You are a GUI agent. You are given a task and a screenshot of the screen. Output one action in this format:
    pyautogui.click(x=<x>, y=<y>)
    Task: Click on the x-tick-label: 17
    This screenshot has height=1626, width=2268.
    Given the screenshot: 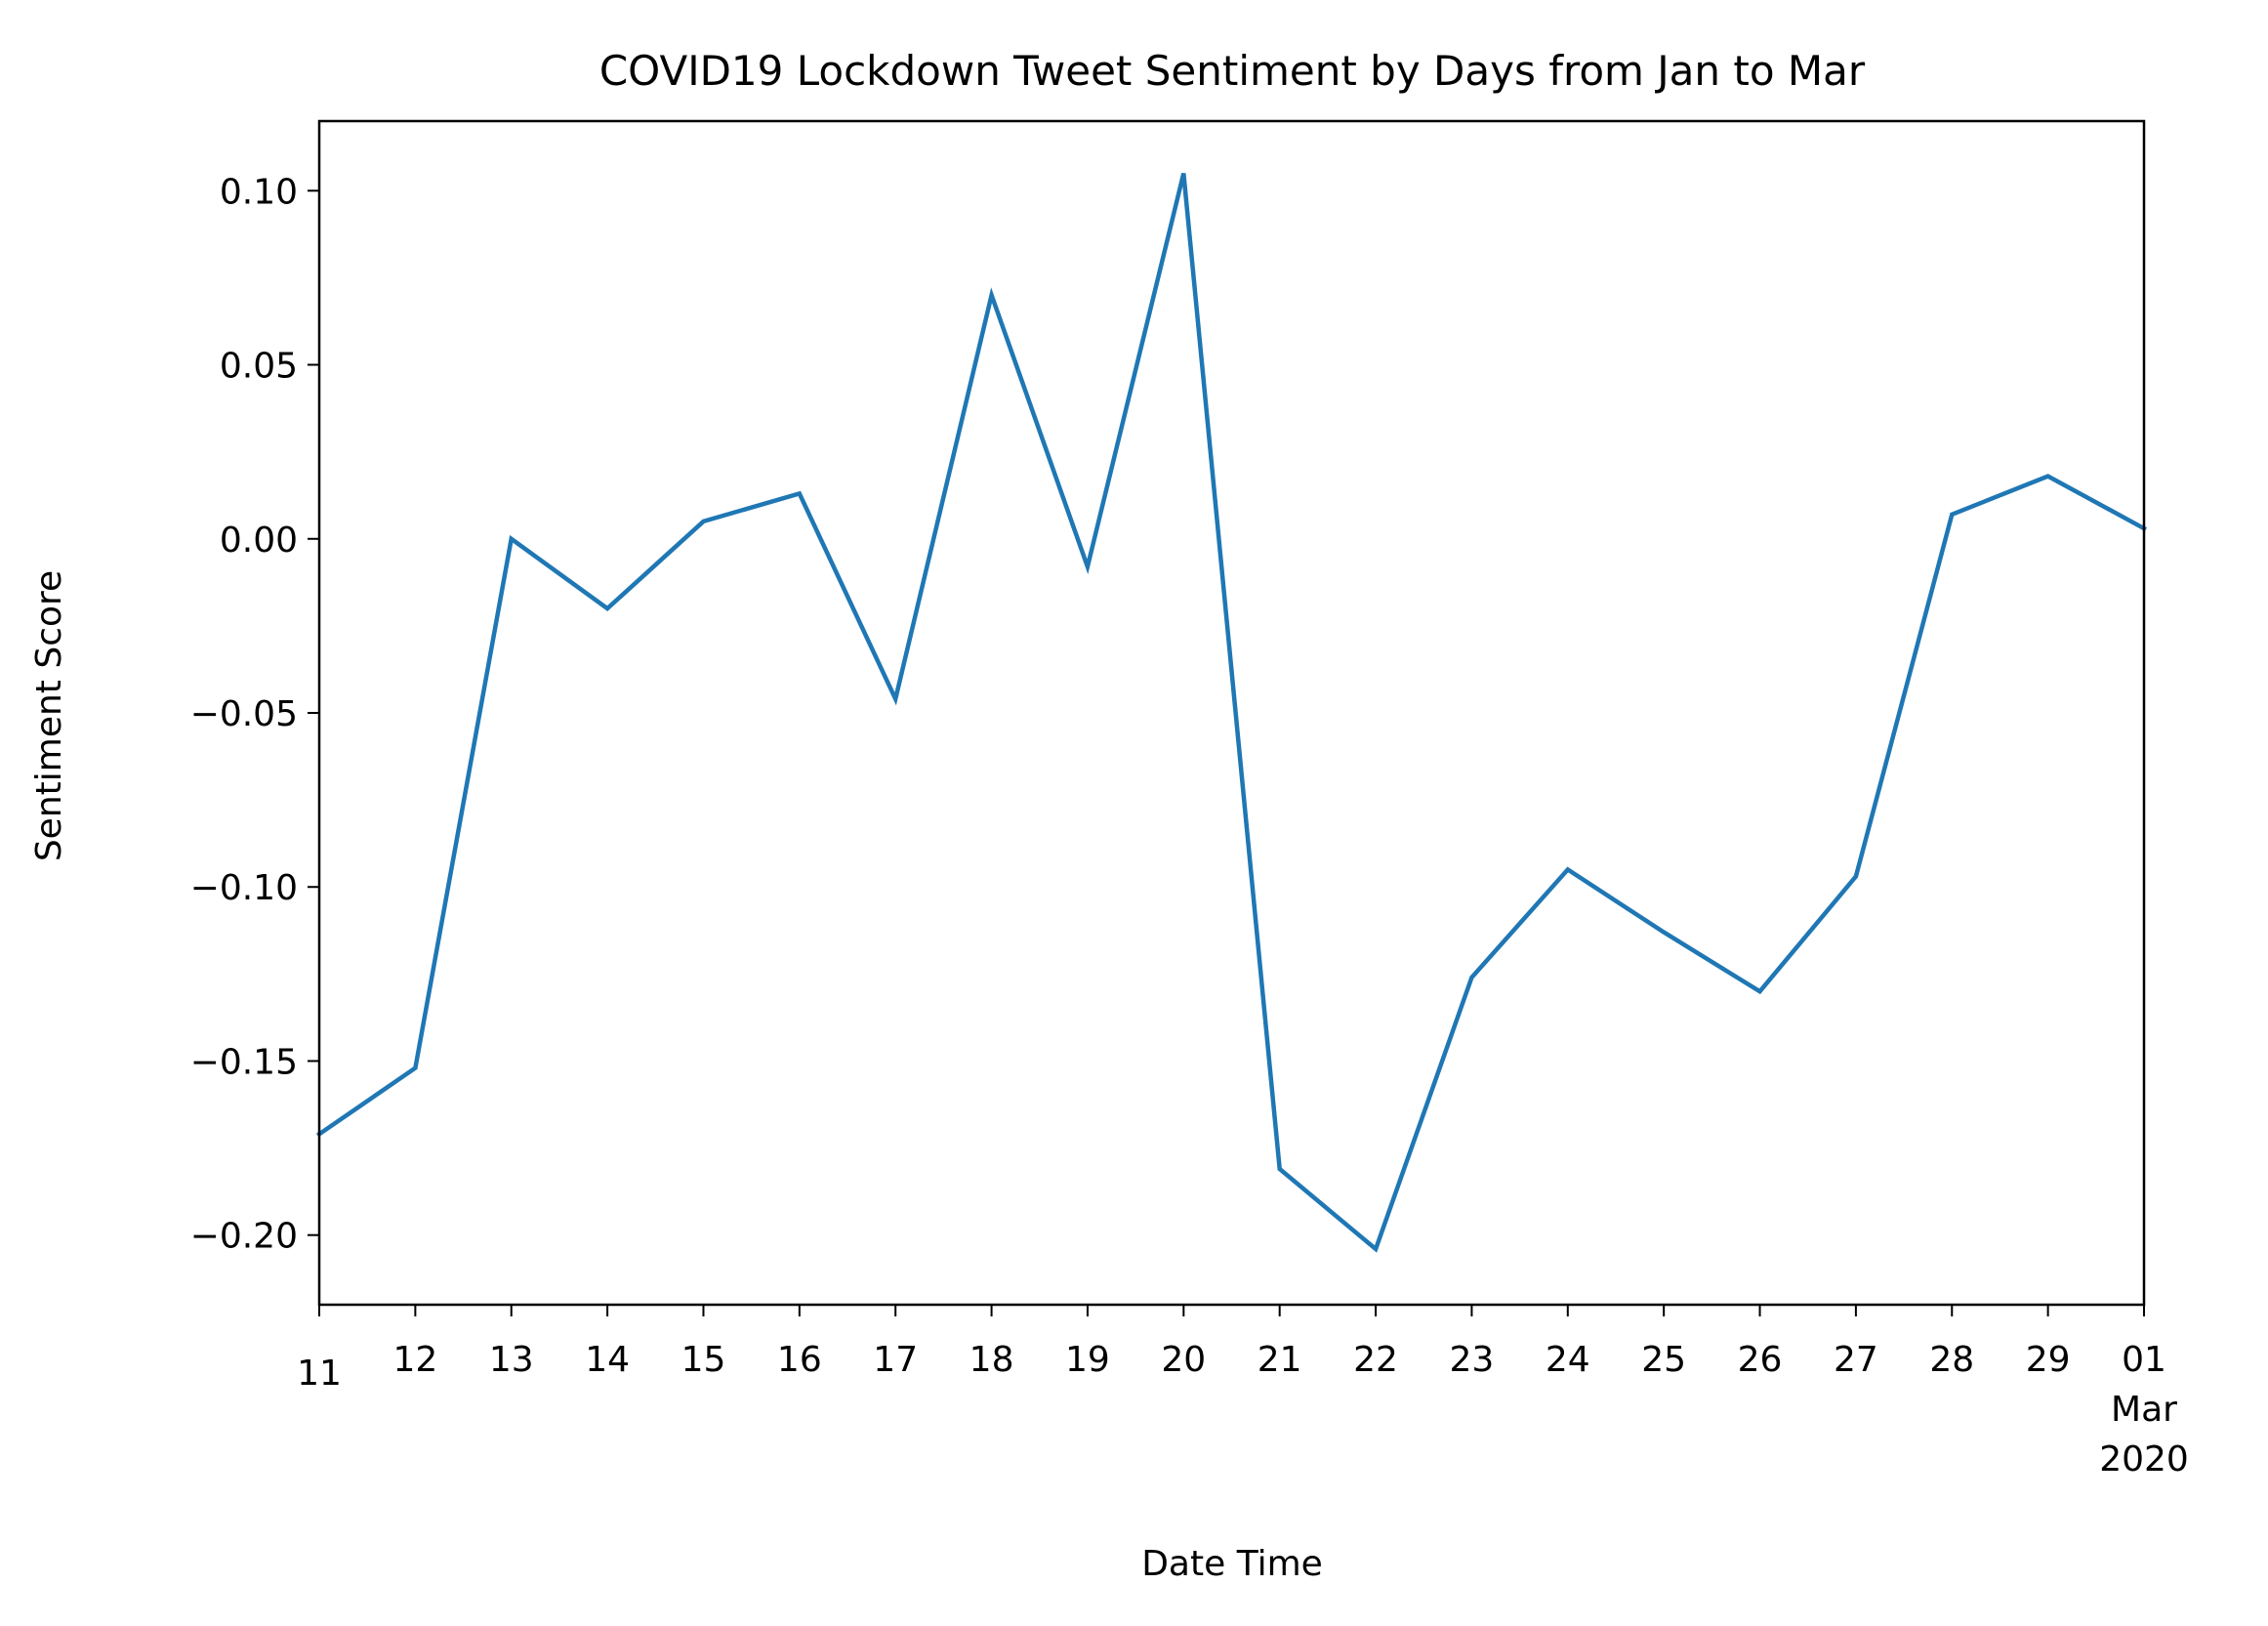 What is the action you would take?
    pyautogui.click(x=896, y=1360)
    